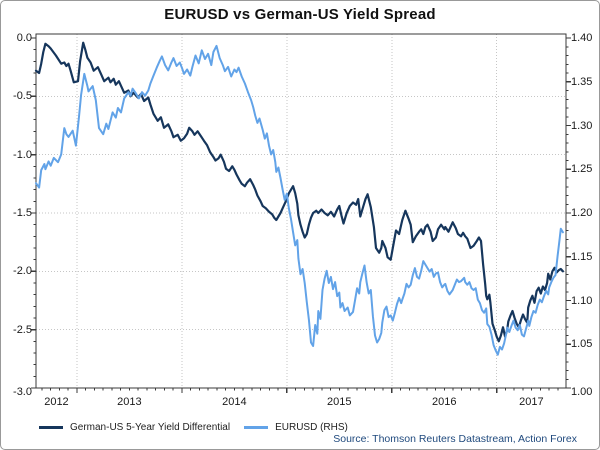  I want to click on x-tick-label: 2015, so click(339, 402).